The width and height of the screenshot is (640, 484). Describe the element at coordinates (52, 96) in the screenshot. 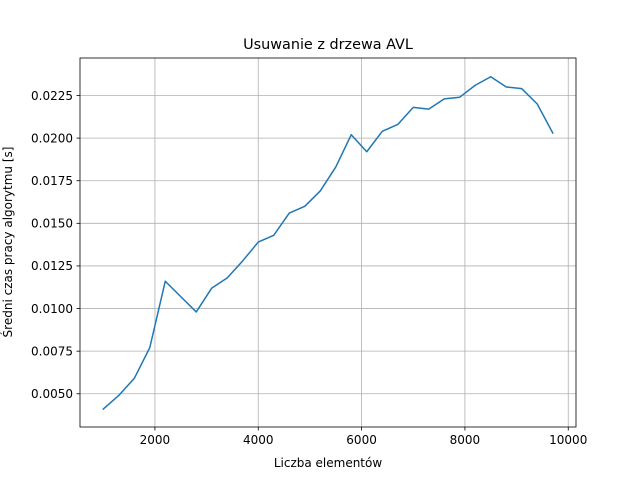

I see `y-tick-label: 0.0225` at that location.